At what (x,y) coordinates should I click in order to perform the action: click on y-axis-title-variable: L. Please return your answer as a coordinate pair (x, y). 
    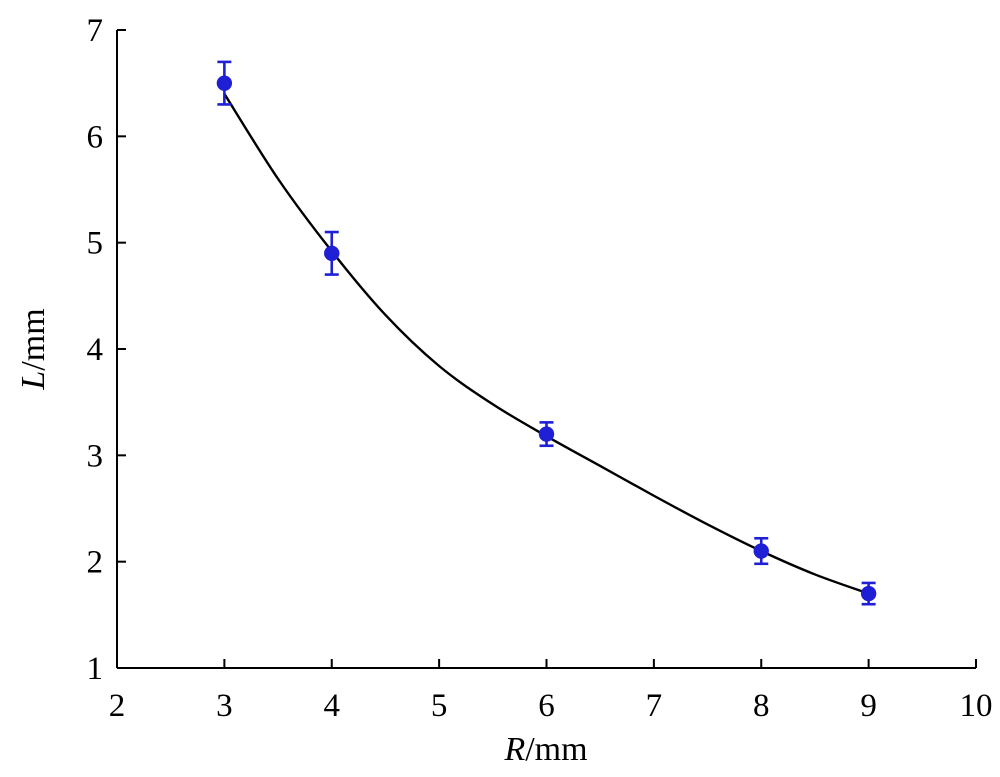
    Looking at the image, I should click on (33, 381).